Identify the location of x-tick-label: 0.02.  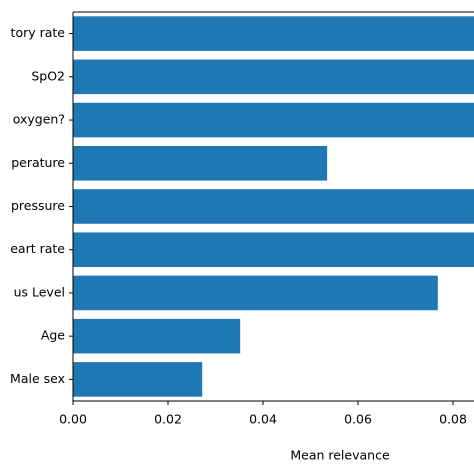
(168, 419).